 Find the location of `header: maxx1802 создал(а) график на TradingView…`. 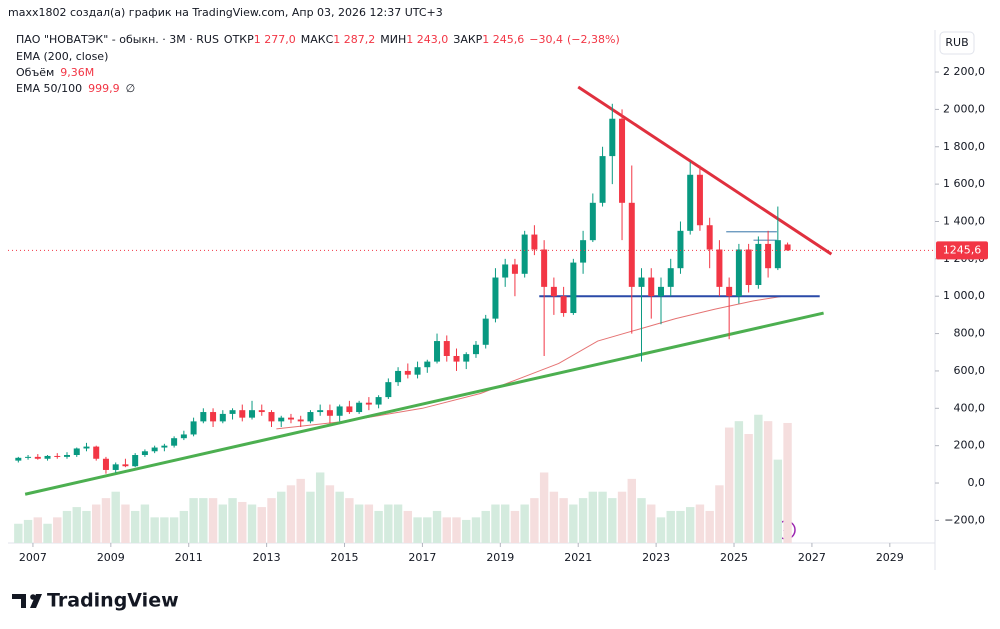

header: maxx1802 создал(а) график на TradingView… is located at coordinates (225, 12).